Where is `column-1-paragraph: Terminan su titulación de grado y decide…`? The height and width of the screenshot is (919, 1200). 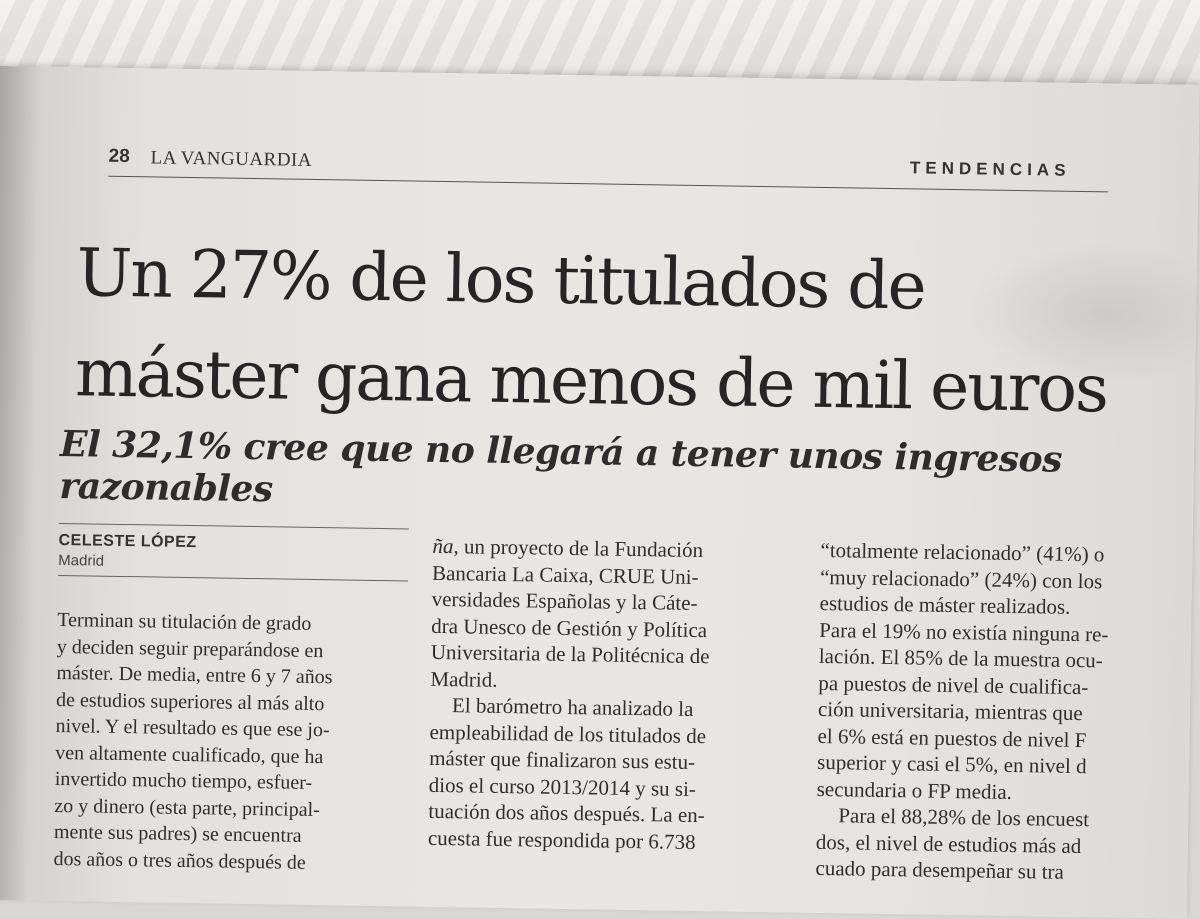
column-1-paragraph: Terminan su titulación de grado y decide… is located at coordinates (230, 742).